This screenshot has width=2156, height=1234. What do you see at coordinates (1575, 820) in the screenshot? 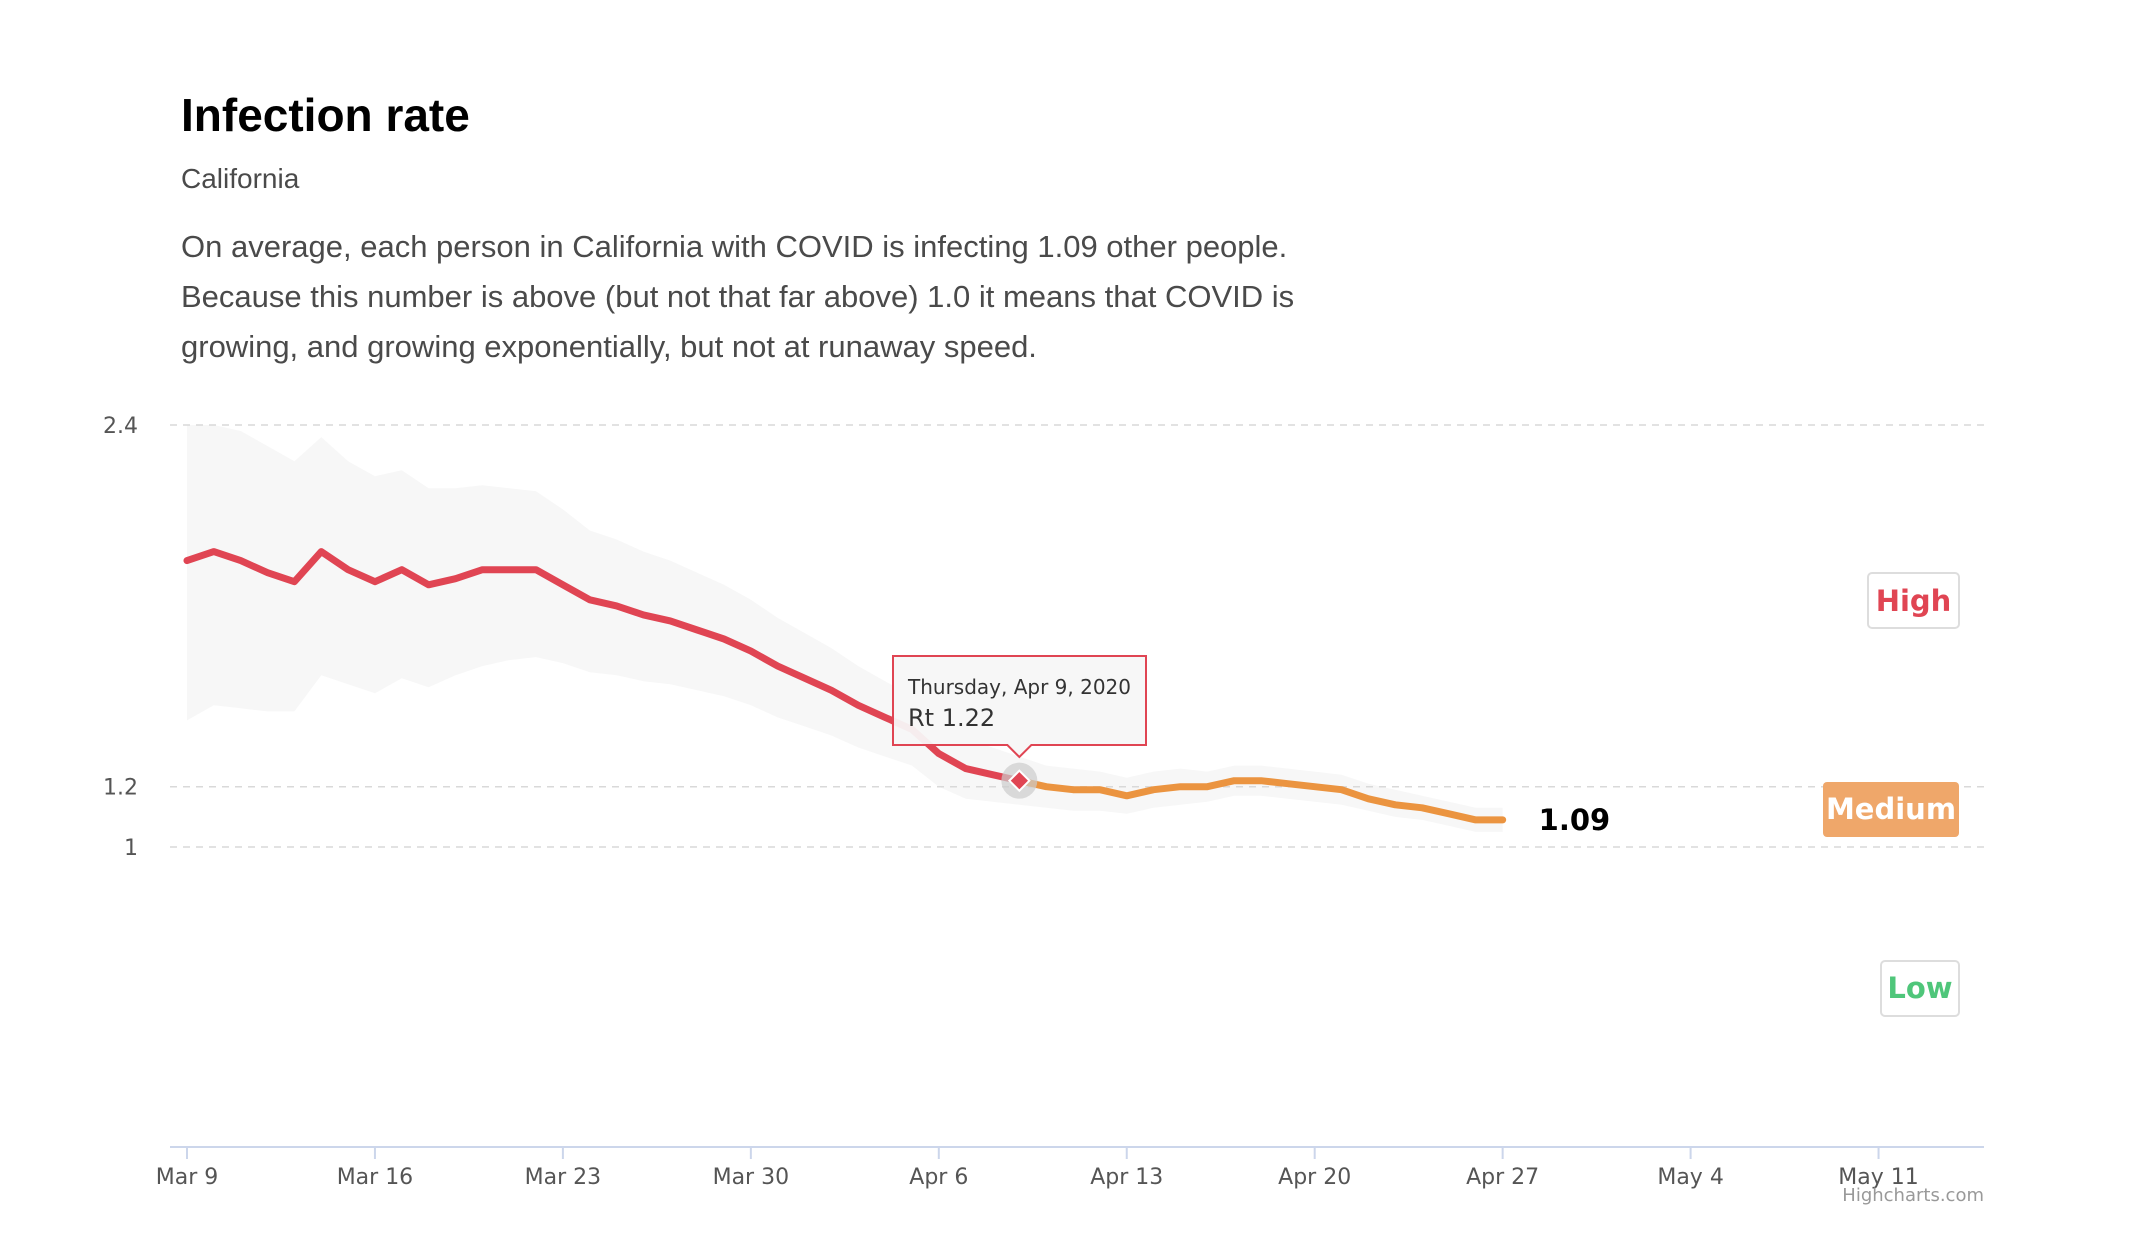
I see `last-value-label: 1.09` at bounding box center [1575, 820].